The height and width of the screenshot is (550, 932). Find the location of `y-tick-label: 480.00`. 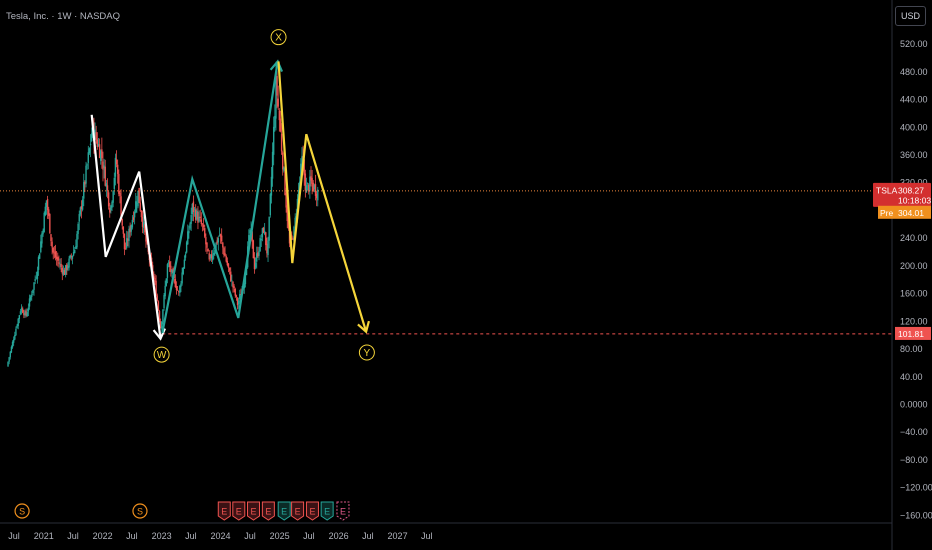

y-tick-label: 480.00 is located at coordinates (914, 72).